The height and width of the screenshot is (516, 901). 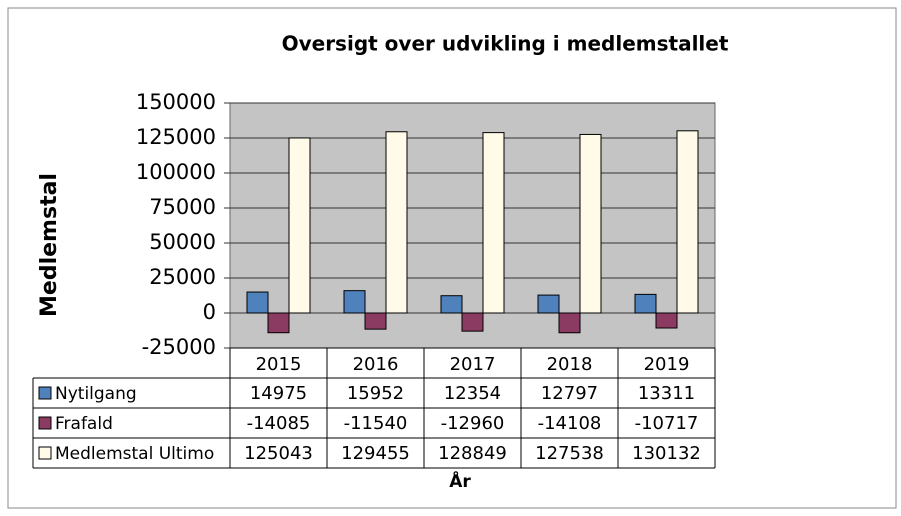 I want to click on table-value: 12354, so click(x=472, y=393).